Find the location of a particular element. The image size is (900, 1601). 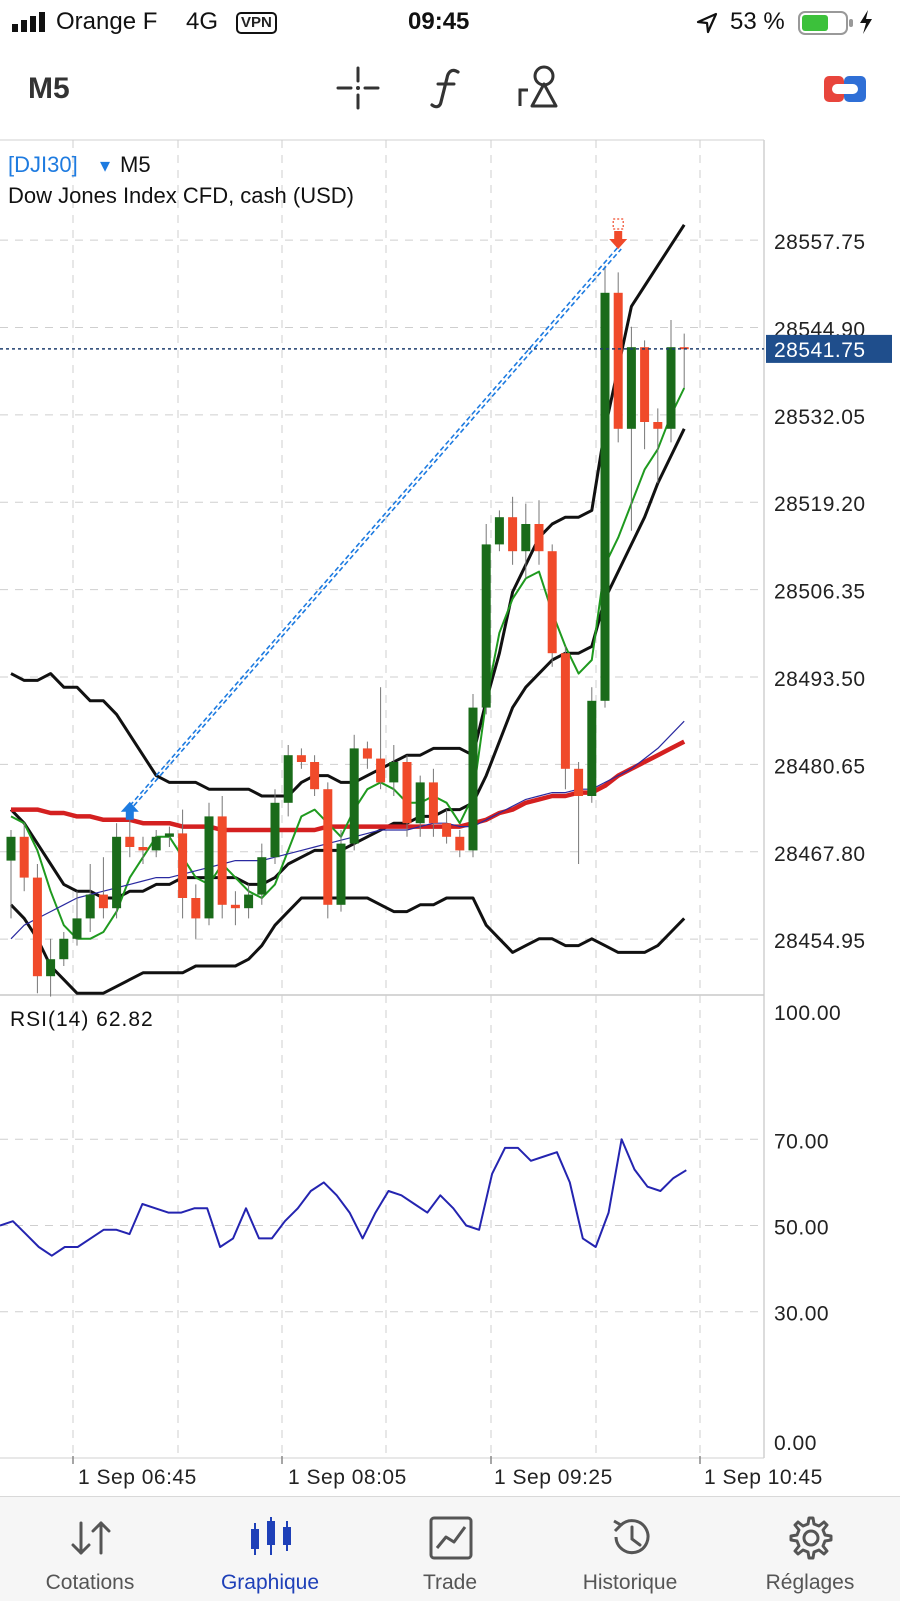

tab-label: Réglages is located at coordinates (810, 1582).